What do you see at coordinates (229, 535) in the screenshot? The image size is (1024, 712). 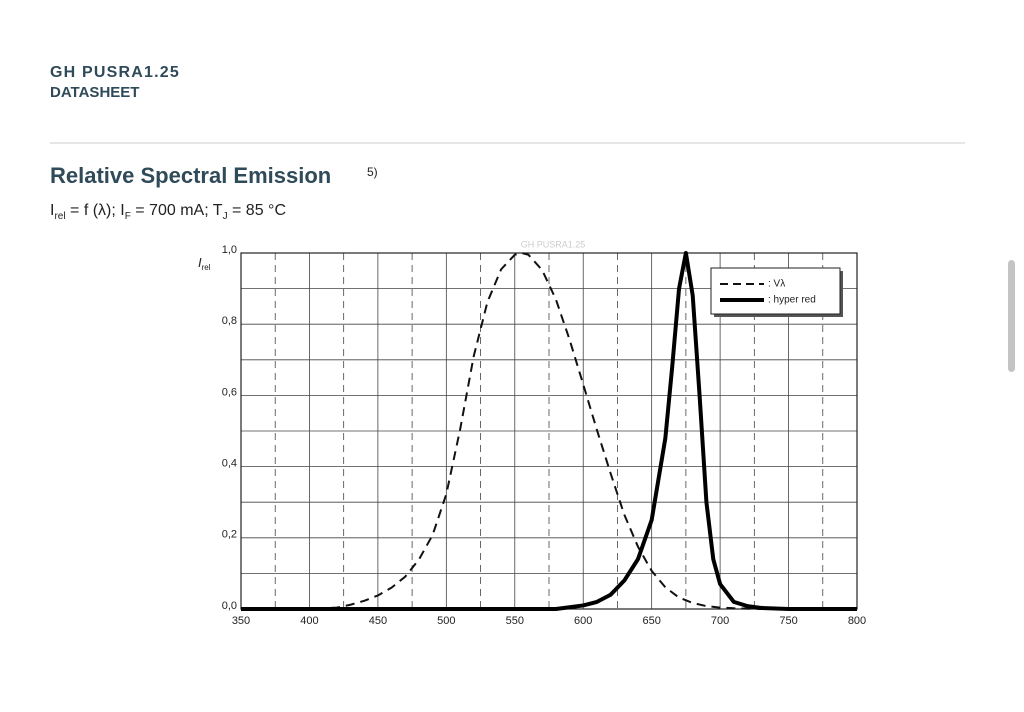 I see `y-tick-label: 0,2` at bounding box center [229, 535].